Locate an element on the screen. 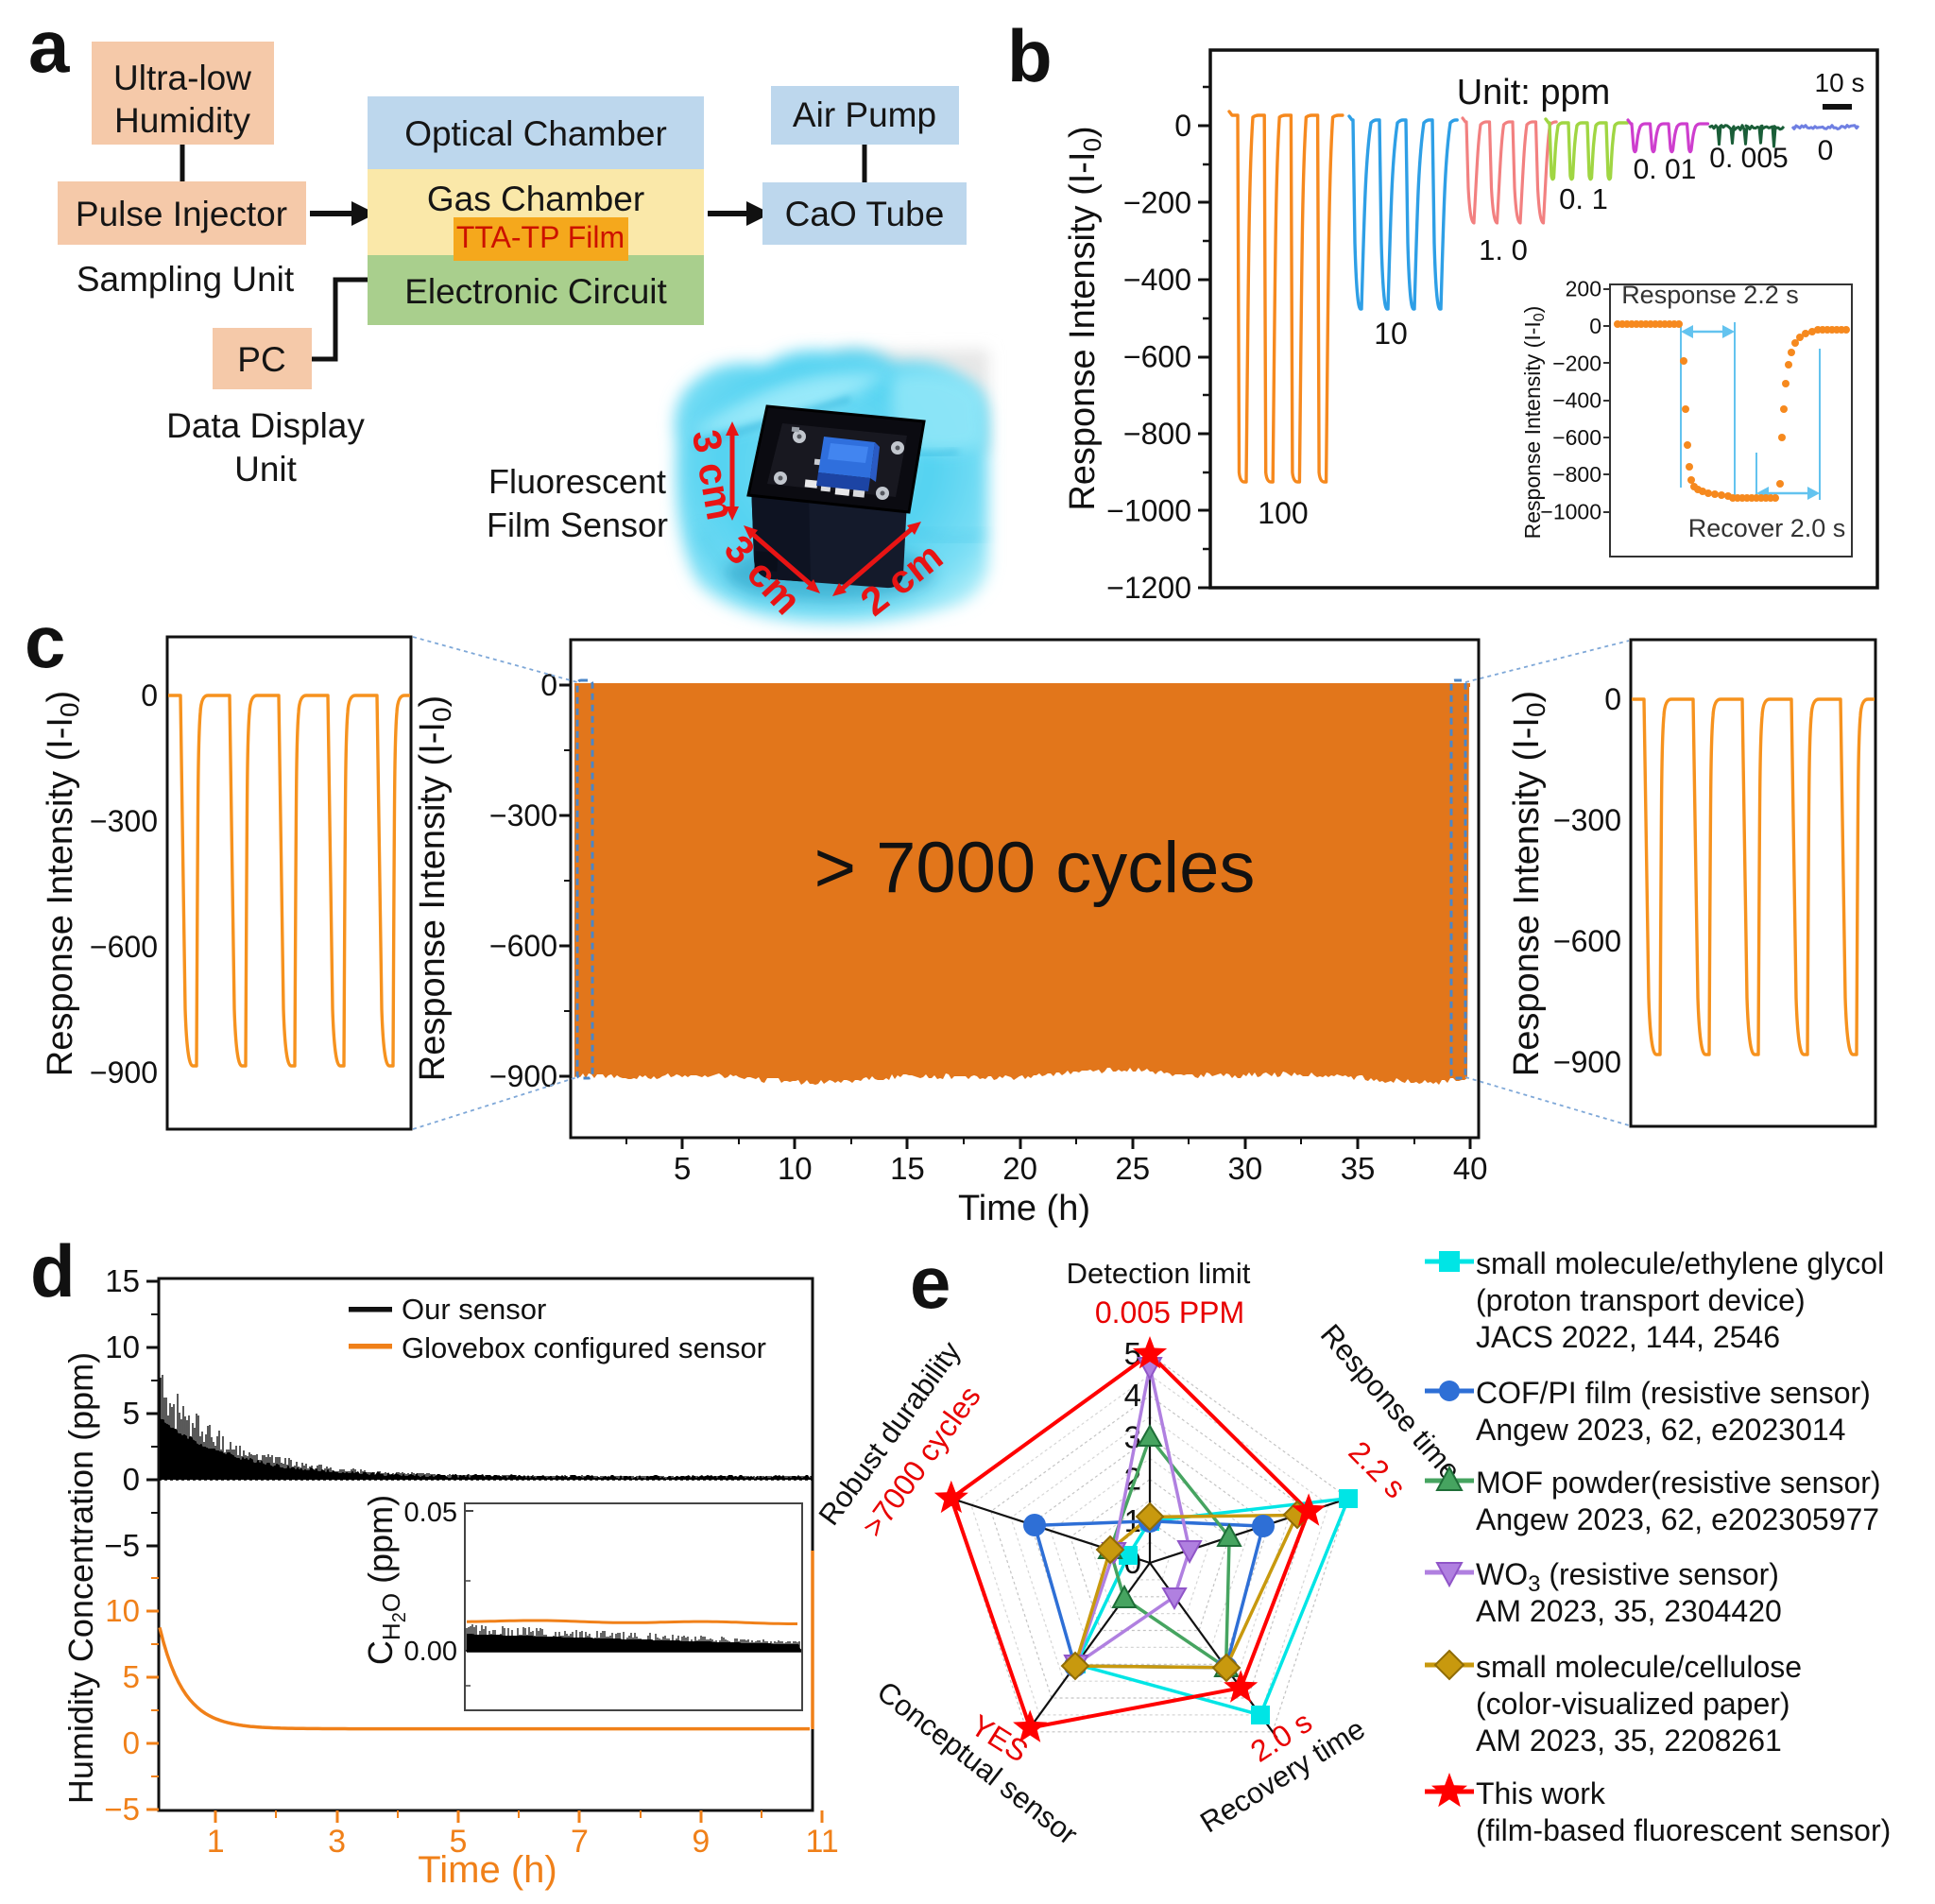 This screenshot has width=1935, height=1904. svg-text: 0.005 PPM is located at coordinates (1169, 1312).